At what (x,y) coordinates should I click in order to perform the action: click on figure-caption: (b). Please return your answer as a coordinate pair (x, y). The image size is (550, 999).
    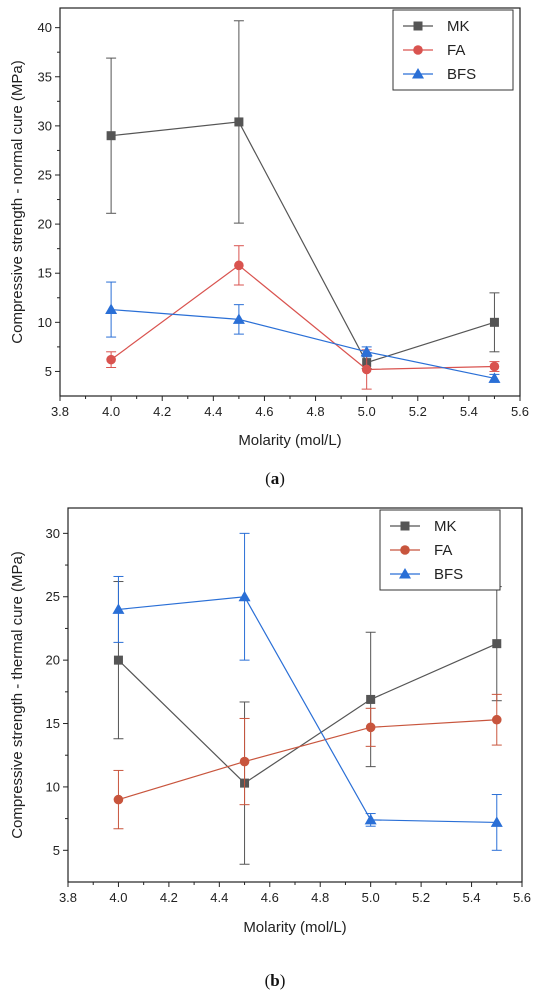
    Looking at the image, I should click on (275, 980).